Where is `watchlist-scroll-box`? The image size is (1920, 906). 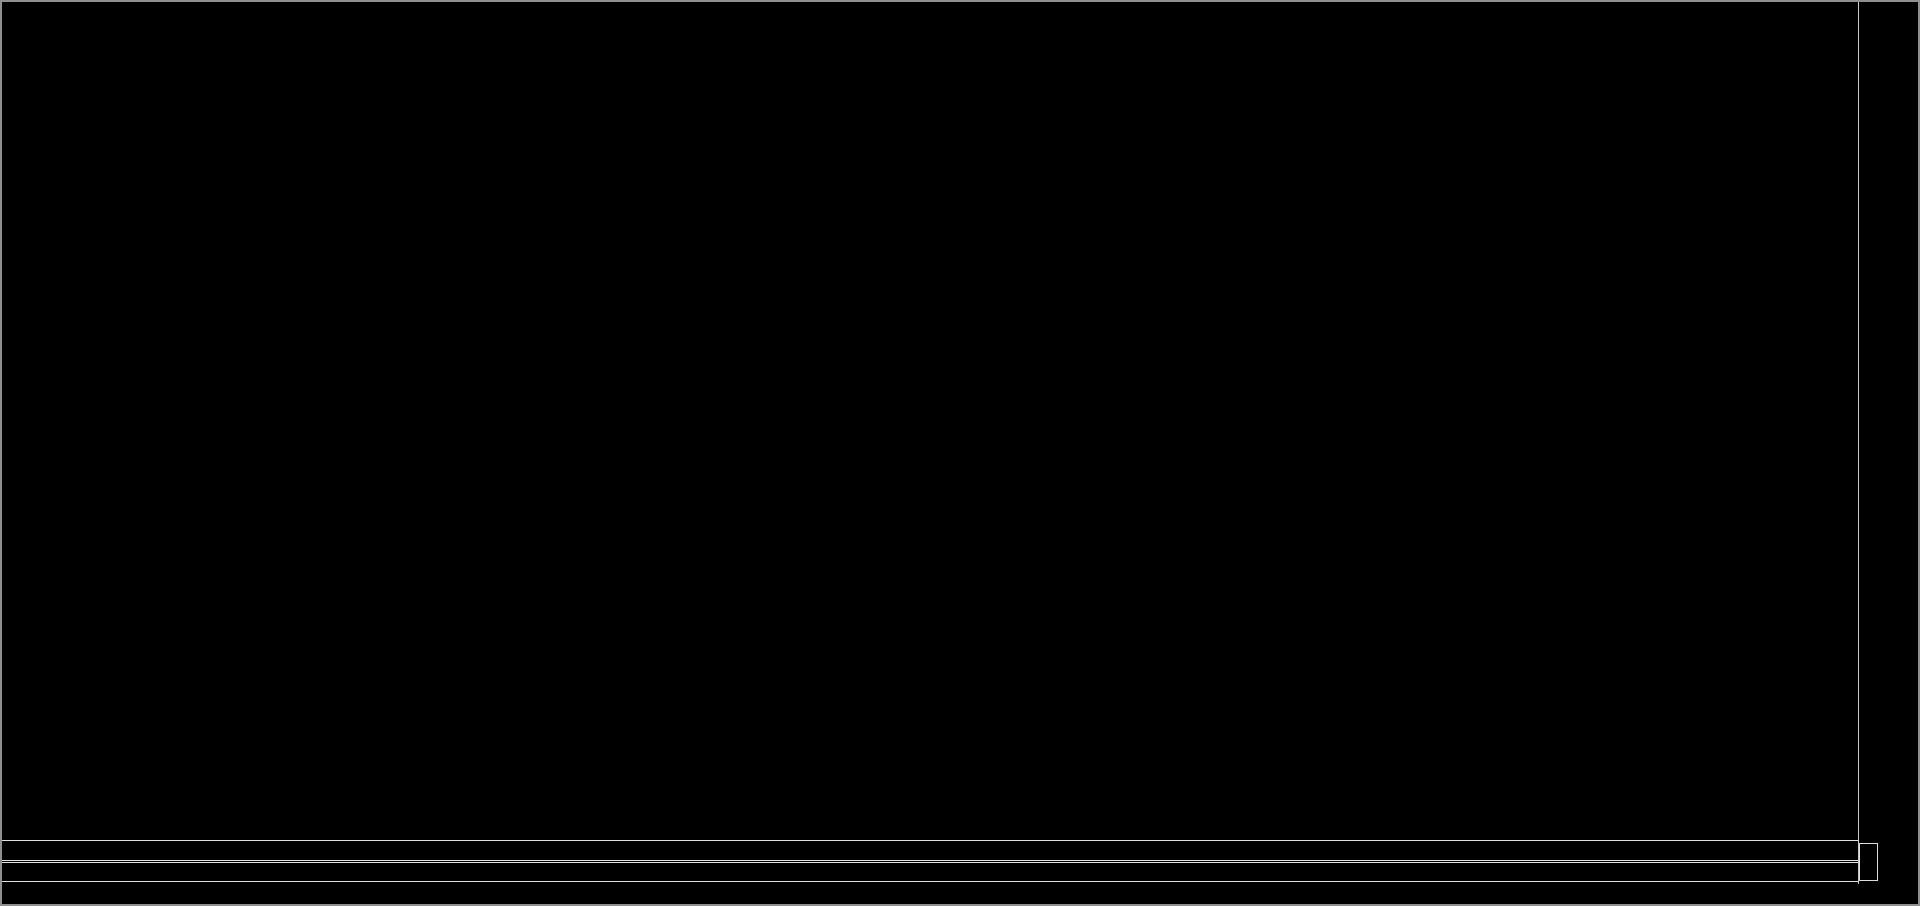
watchlist-scroll-box is located at coordinates (1868, 862).